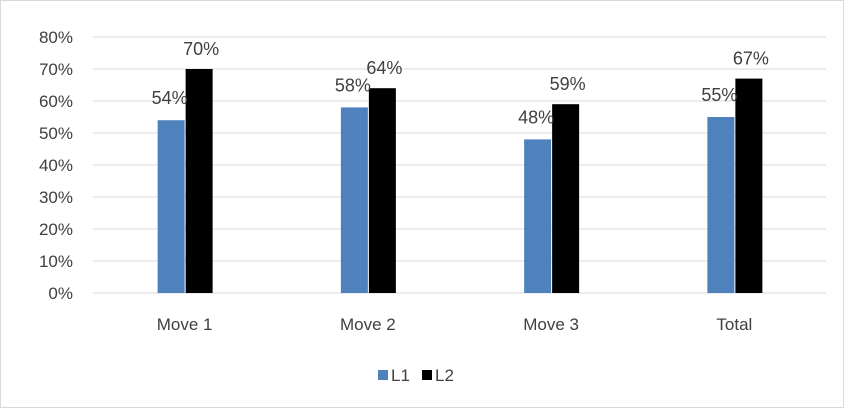 This screenshot has height=408, width=844. Describe the element at coordinates (60, 293) in the screenshot. I see `y-tick-label: 0%` at that location.